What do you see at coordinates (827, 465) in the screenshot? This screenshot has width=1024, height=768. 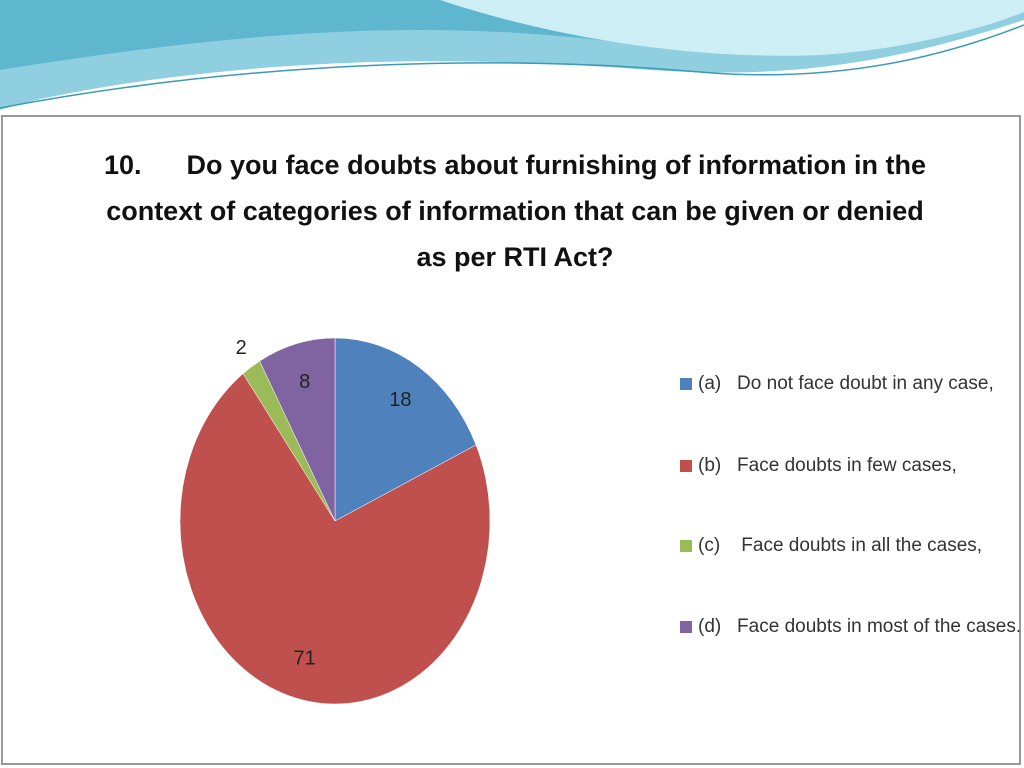 I see `legend-label: (b) Face doubts in few cases,` at bounding box center [827, 465].